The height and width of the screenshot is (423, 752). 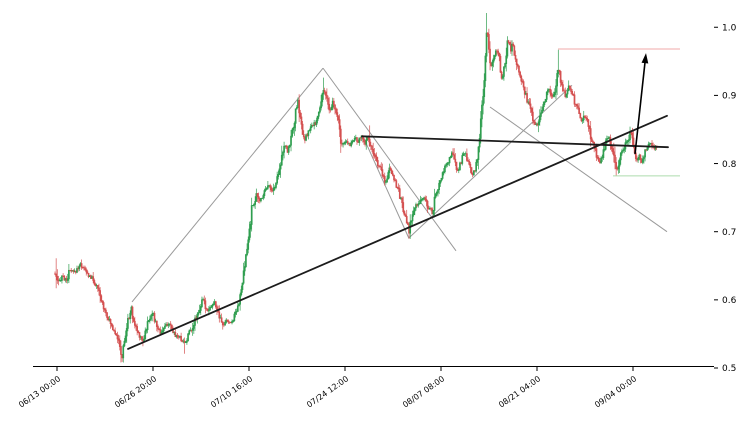 What do you see at coordinates (327, 391) in the screenshot?
I see `x-tick-label: 07/24 12:00` at bounding box center [327, 391].